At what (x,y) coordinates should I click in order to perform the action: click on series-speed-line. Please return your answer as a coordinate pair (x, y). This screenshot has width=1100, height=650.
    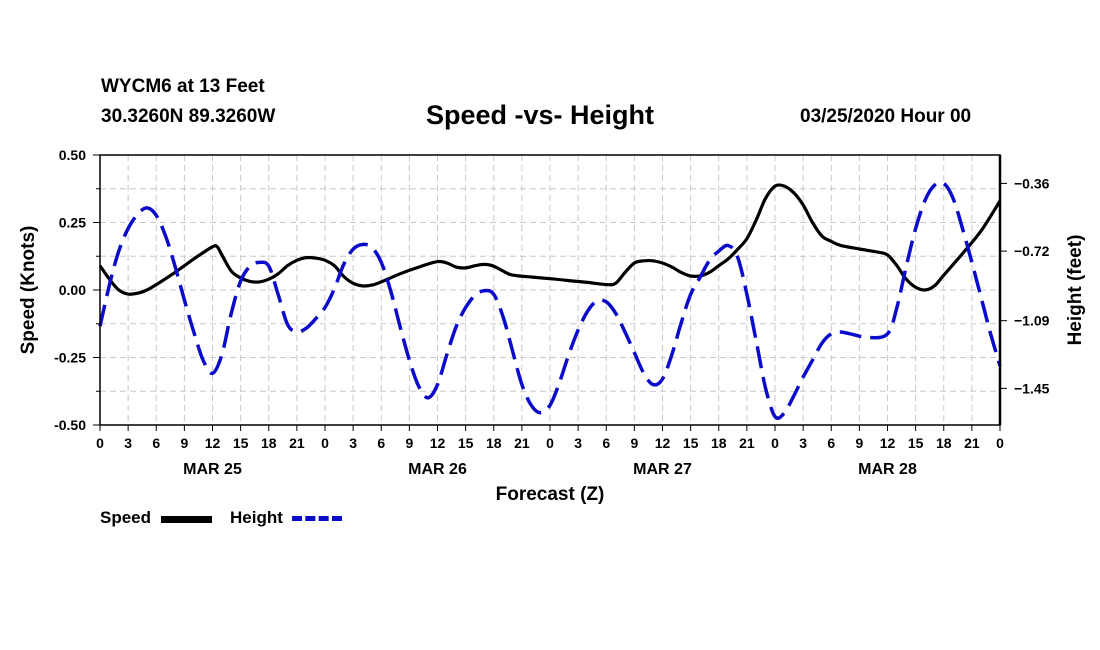
    Looking at the image, I should click on (550, 239).